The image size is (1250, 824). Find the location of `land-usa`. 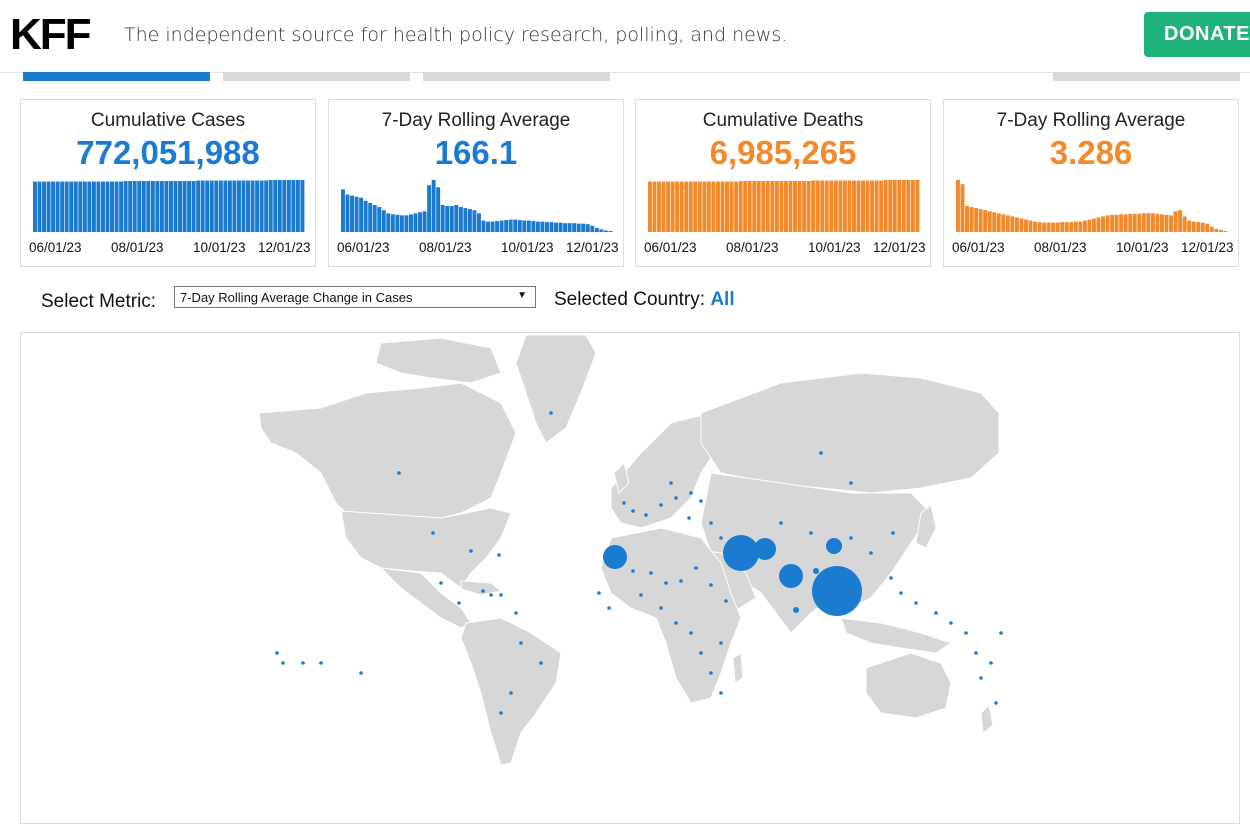

land-usa is located at coordinates (426, 548).